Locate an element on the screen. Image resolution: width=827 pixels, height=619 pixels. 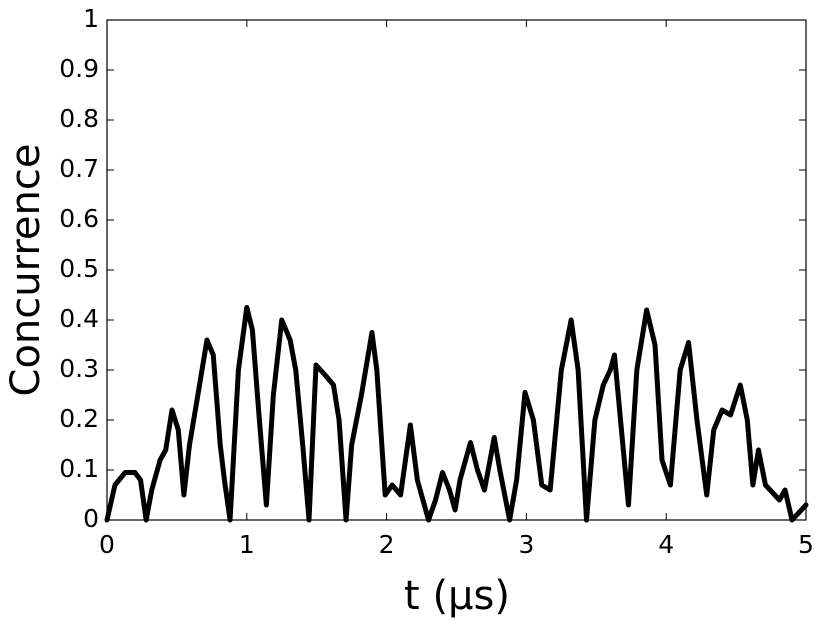
x-tick-label: 5 is located at coordinates (806, 544).